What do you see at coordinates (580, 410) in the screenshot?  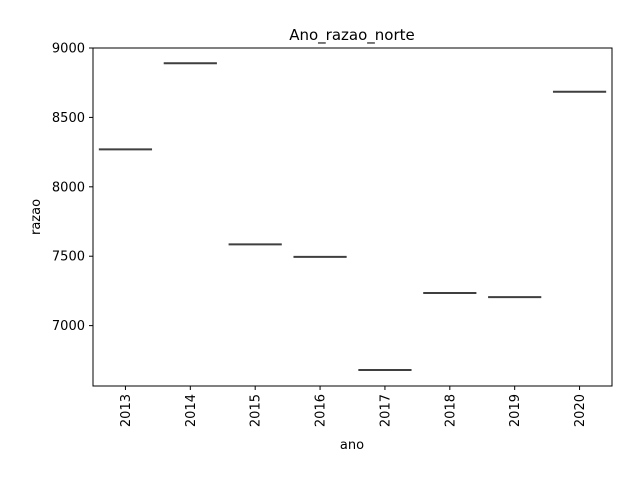 I see `x-tick-label-2020: 2020` at bounding box center [580, 410].